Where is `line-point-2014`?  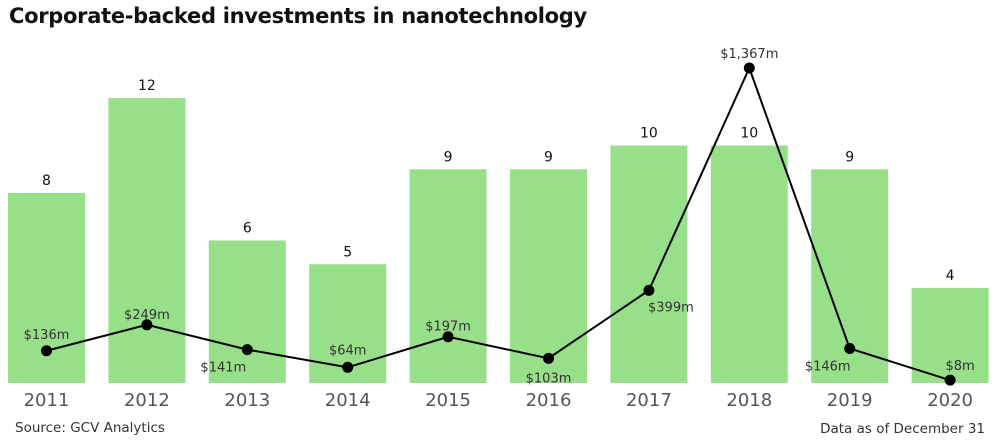
line-point-2014 is located at coordinates (348, 367).